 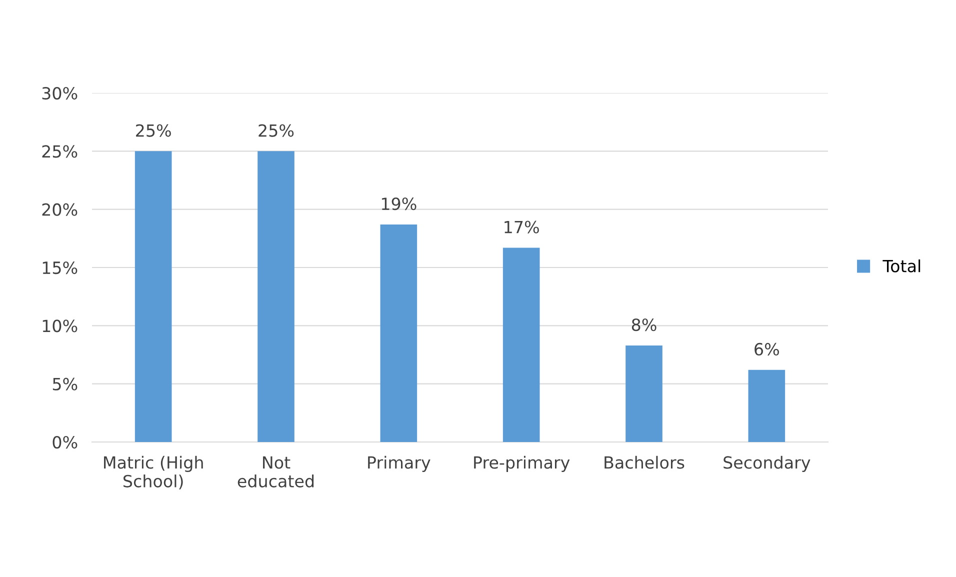 I want to click on y-tick-label: 25%, so click(x=60, y=151).